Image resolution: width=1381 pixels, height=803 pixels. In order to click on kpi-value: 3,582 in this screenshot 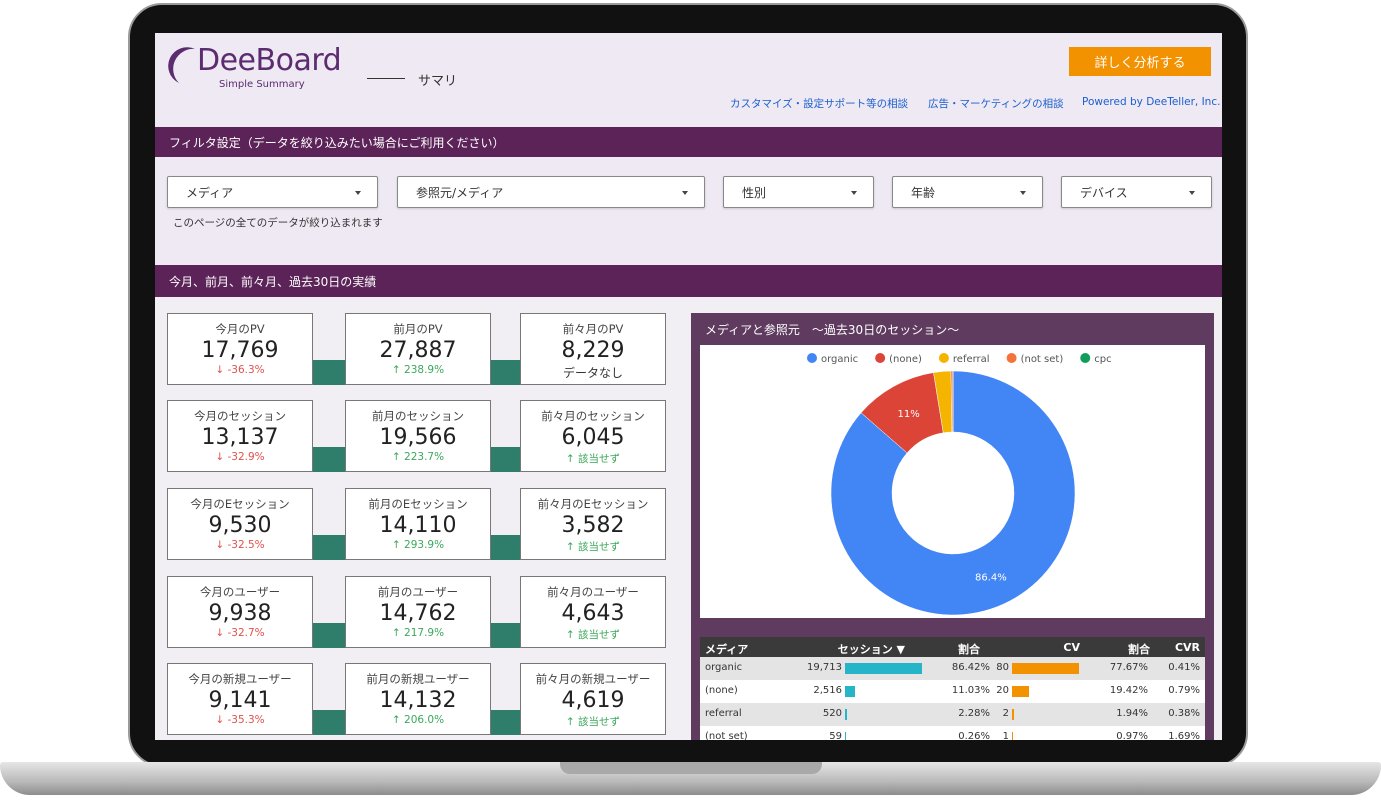, I will do `click(593, 525)`.